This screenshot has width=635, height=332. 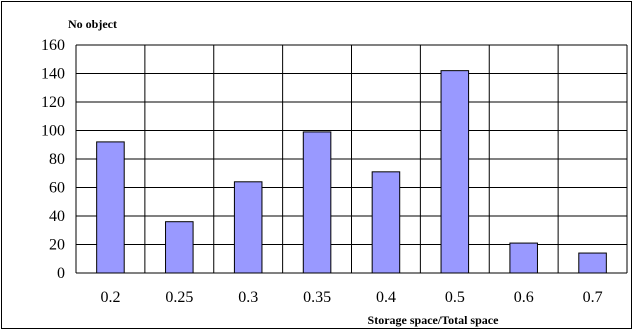 I want to click on bar-0.4, so click(x=386, y=222).